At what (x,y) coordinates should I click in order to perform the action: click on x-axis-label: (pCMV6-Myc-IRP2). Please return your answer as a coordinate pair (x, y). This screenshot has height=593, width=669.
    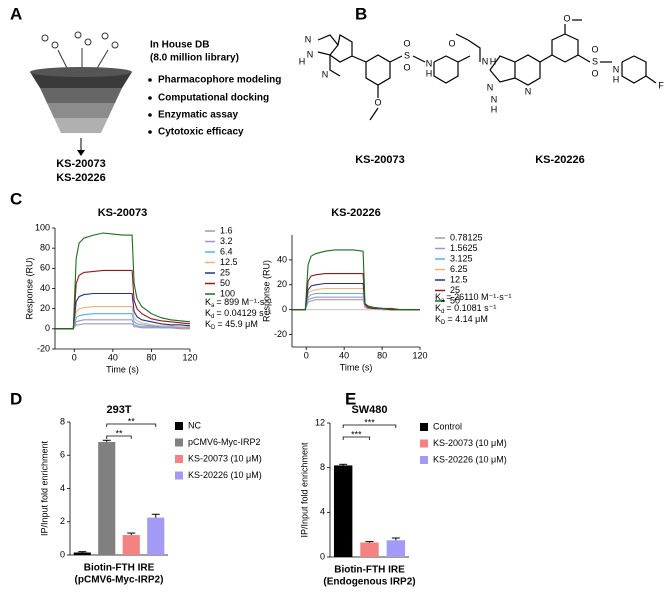
    Looking at the image, I should click on (119, 580).